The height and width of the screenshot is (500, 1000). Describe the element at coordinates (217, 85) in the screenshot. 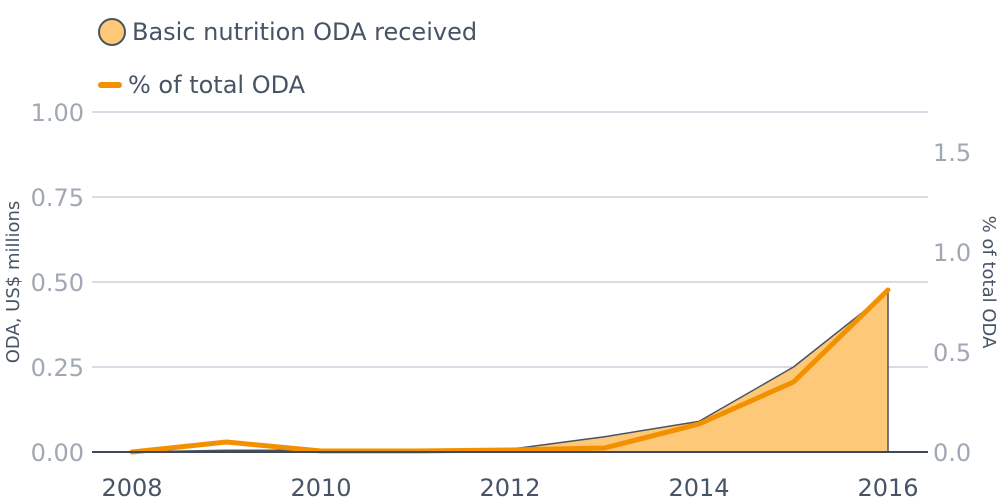

I see `legend-label-line: % of total ODA` at that location.